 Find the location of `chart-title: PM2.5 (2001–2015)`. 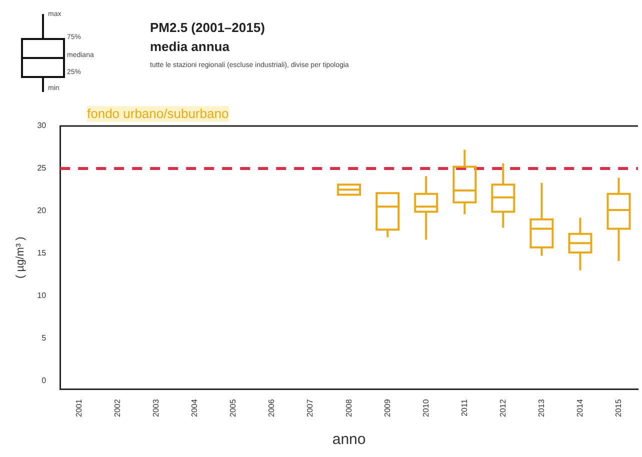

chart-title: PM2.5 (2001–2015) is located at coordinates (207, 27).